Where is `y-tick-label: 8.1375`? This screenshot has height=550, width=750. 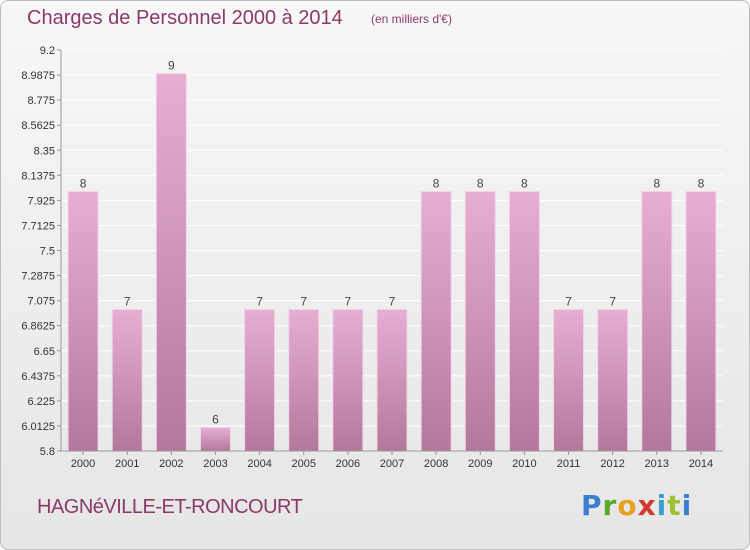 y-tick-label: 8.1375 is located at coordinates (38, 176).